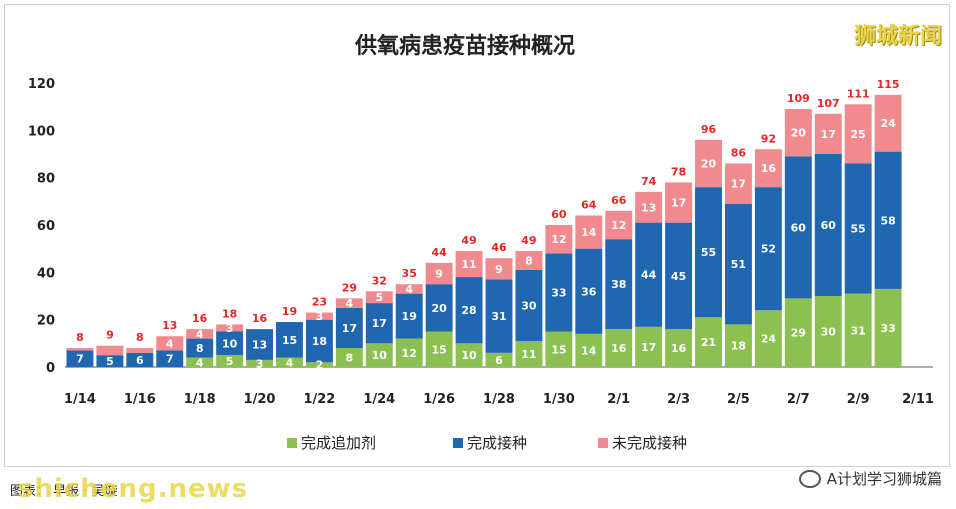 Image resolution: width=956 pixels, height=509 pixels. I want to click on segment-value-label: 18, so click(319, 341).